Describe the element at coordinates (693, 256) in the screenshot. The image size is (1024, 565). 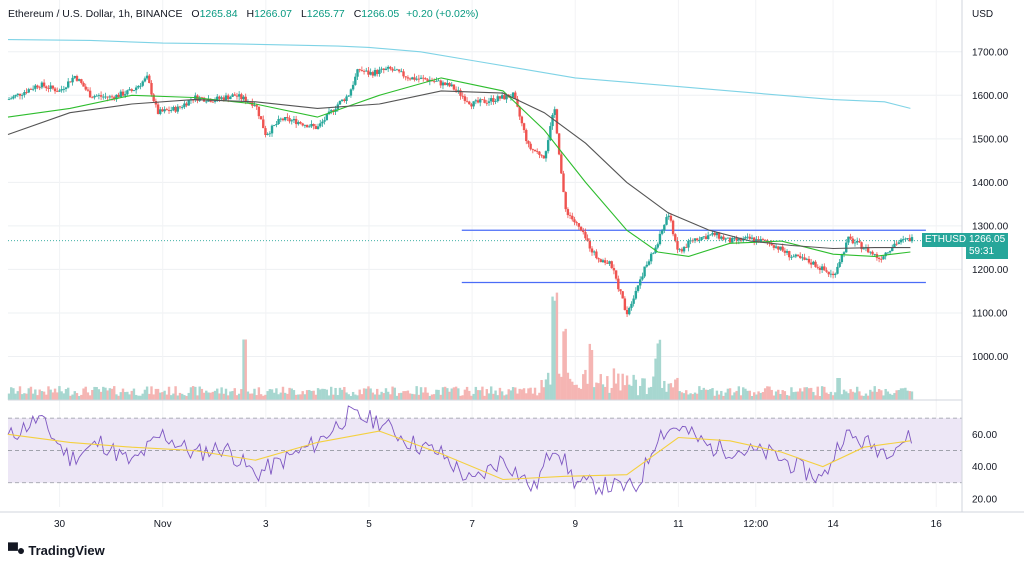
I see `horizontal-levels` at that location.